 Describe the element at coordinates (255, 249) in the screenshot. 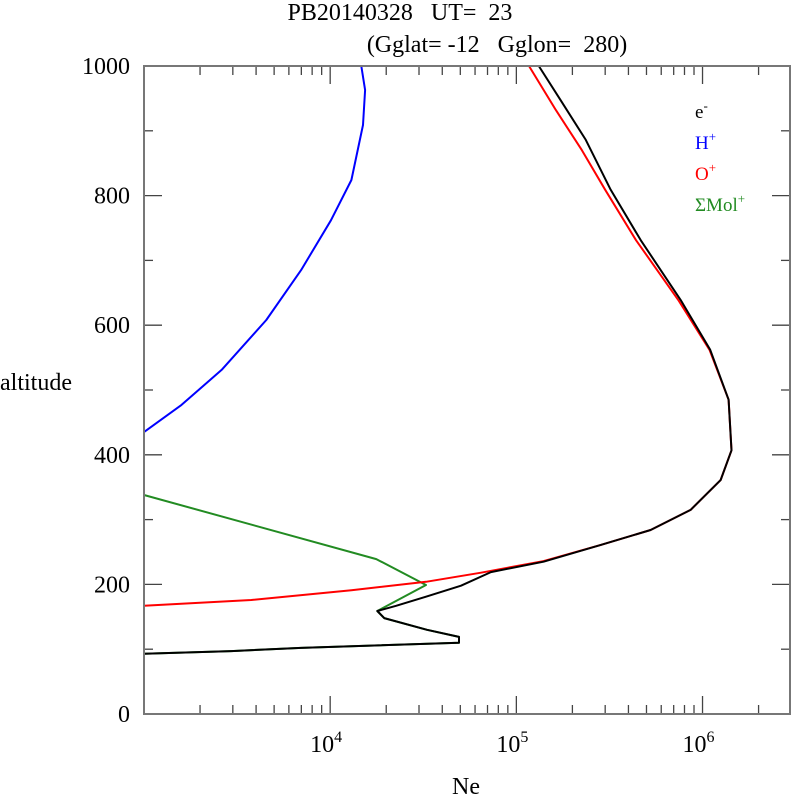

I see `series-line-h-plus` at that location.